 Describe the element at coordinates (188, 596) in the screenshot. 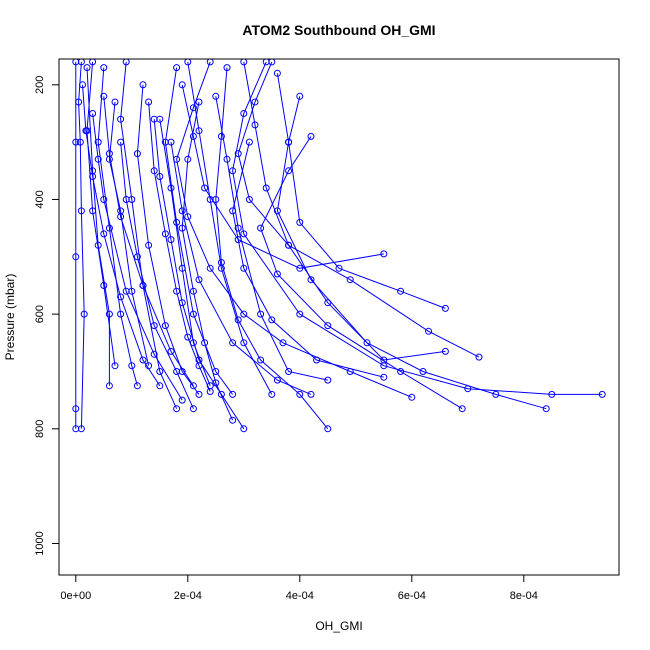

I see `x-tick-label: 2e-04` at that location.